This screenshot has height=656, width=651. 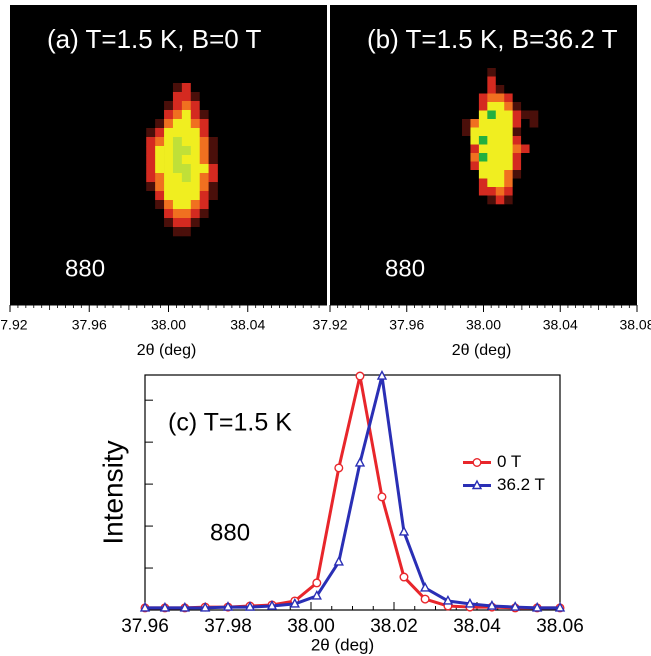 I want to click on x-tick-label: 38.00, so click(x=311, y=626).